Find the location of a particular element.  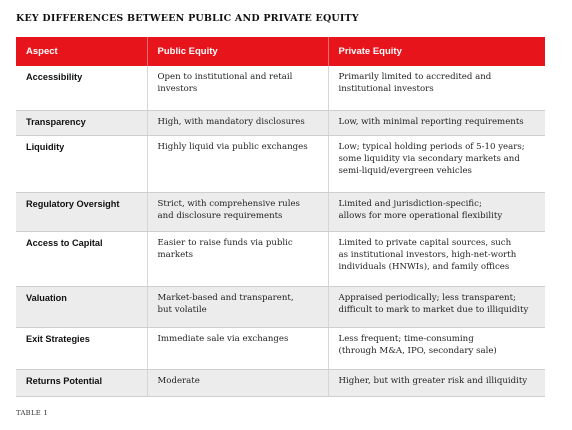

aspect-cell: Returns Potential is located at coordinates (81, 383).